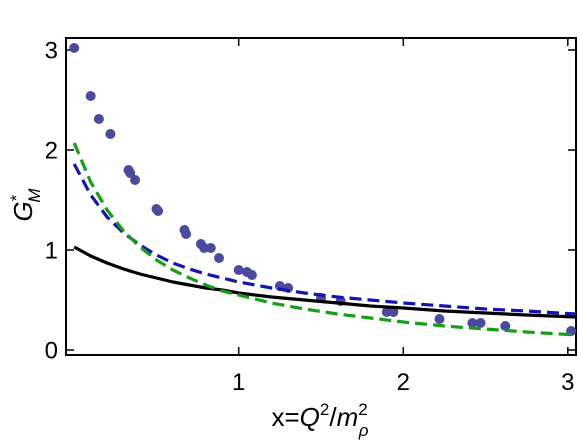  What do you see at coordinates (403, 382) in the screenshot?
I see `x-tick-label: 2` at bounding box center [403, 382].